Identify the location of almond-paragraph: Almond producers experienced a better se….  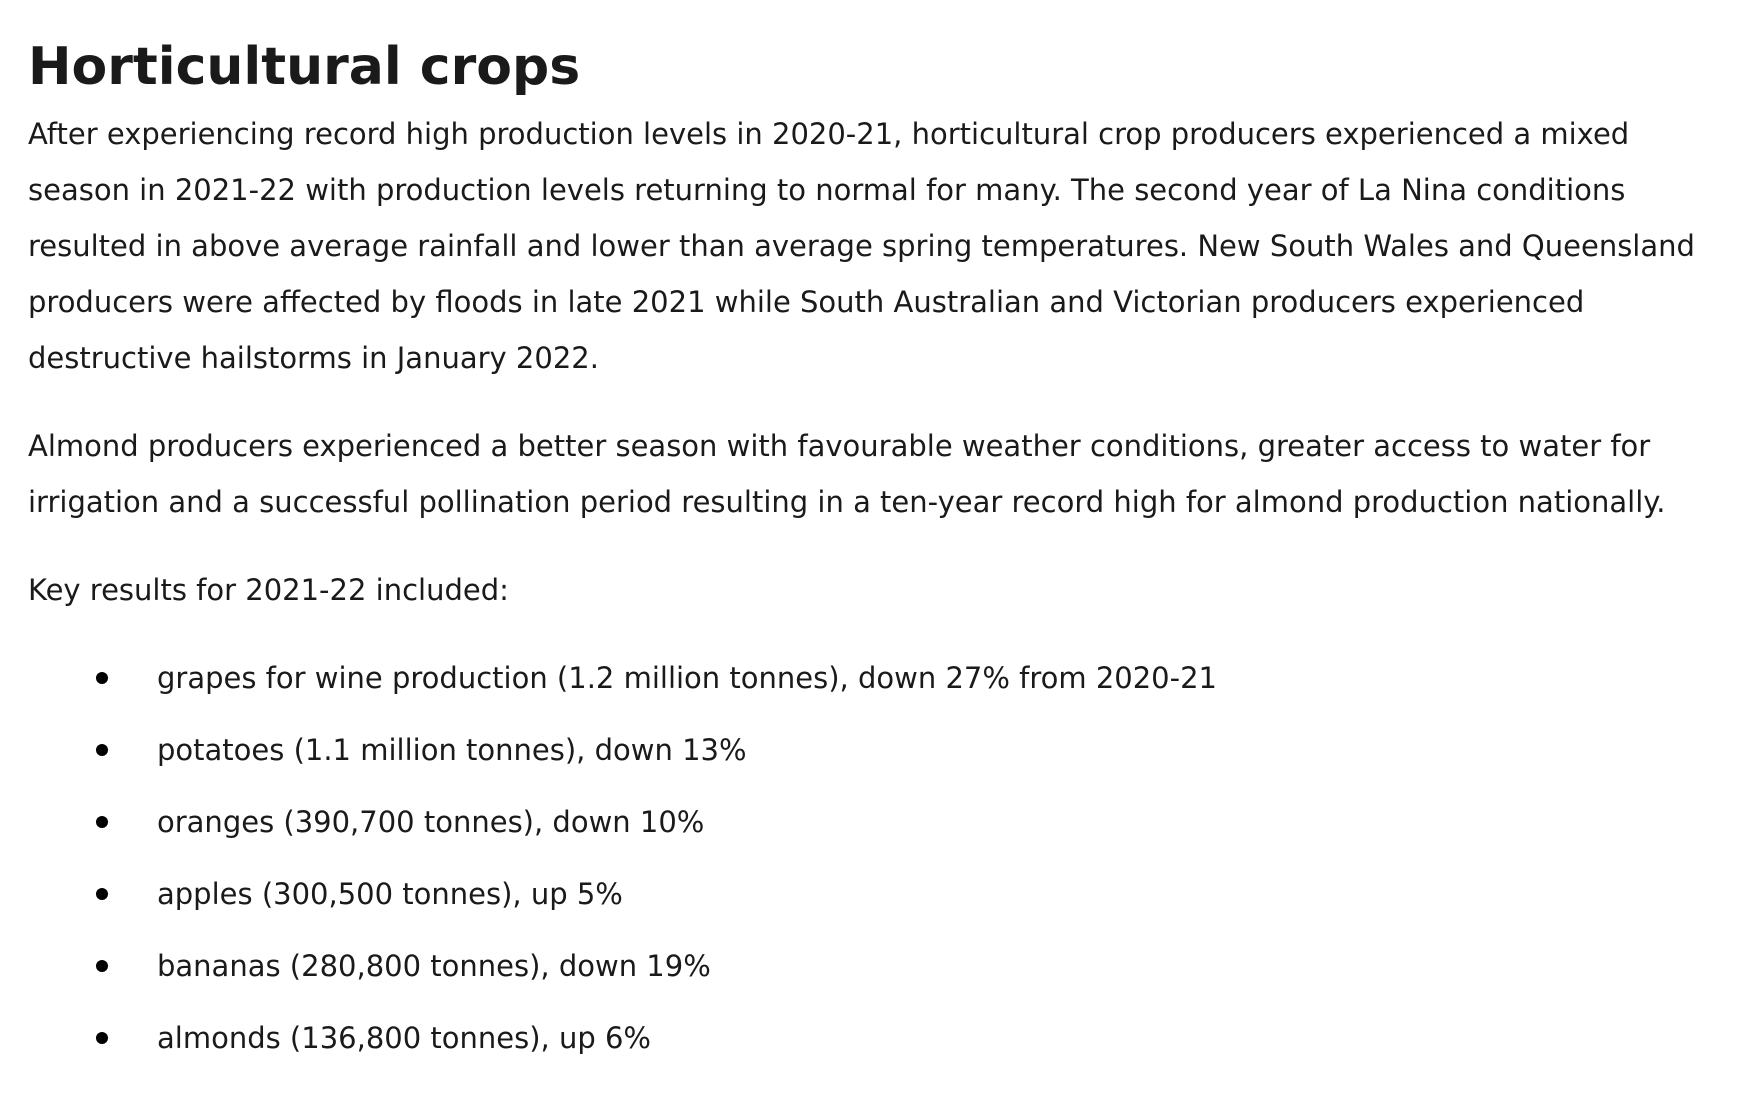
(847, 474).